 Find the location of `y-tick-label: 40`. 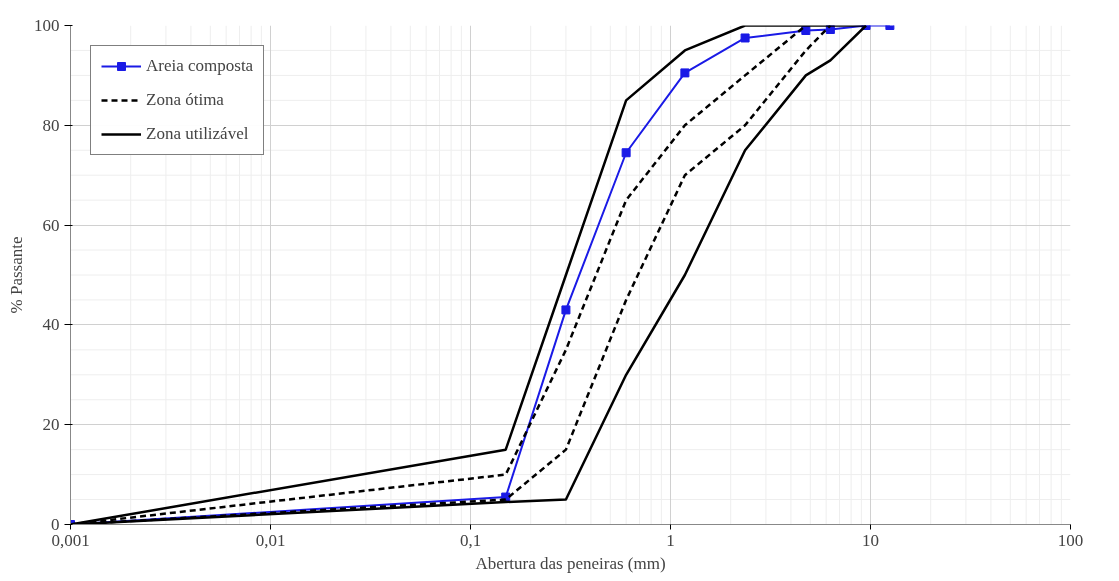

y-tick-label: 40 is located at coordinates (51, 325).